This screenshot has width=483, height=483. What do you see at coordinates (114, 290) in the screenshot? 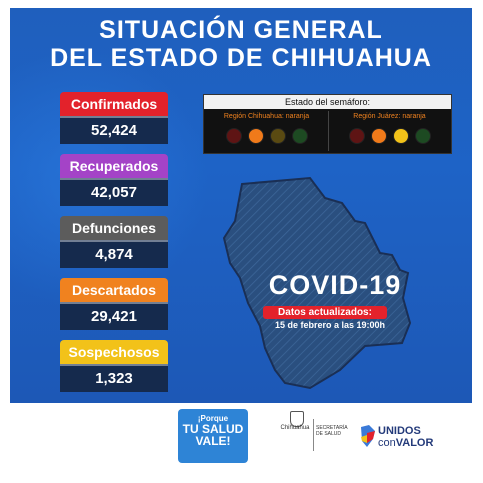
I see `stat-label: Descartados` at bounding box center [114, 290].